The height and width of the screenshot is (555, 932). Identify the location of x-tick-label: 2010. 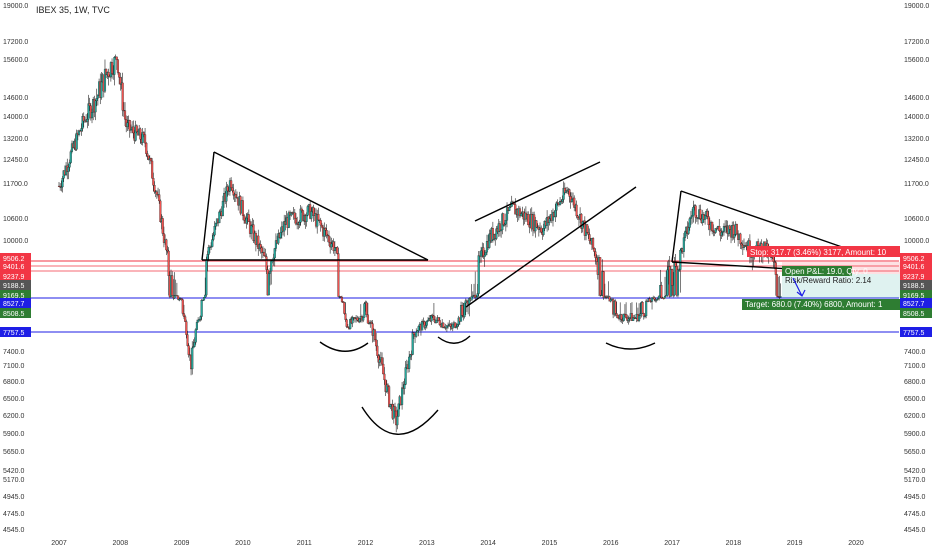
(243, 543).